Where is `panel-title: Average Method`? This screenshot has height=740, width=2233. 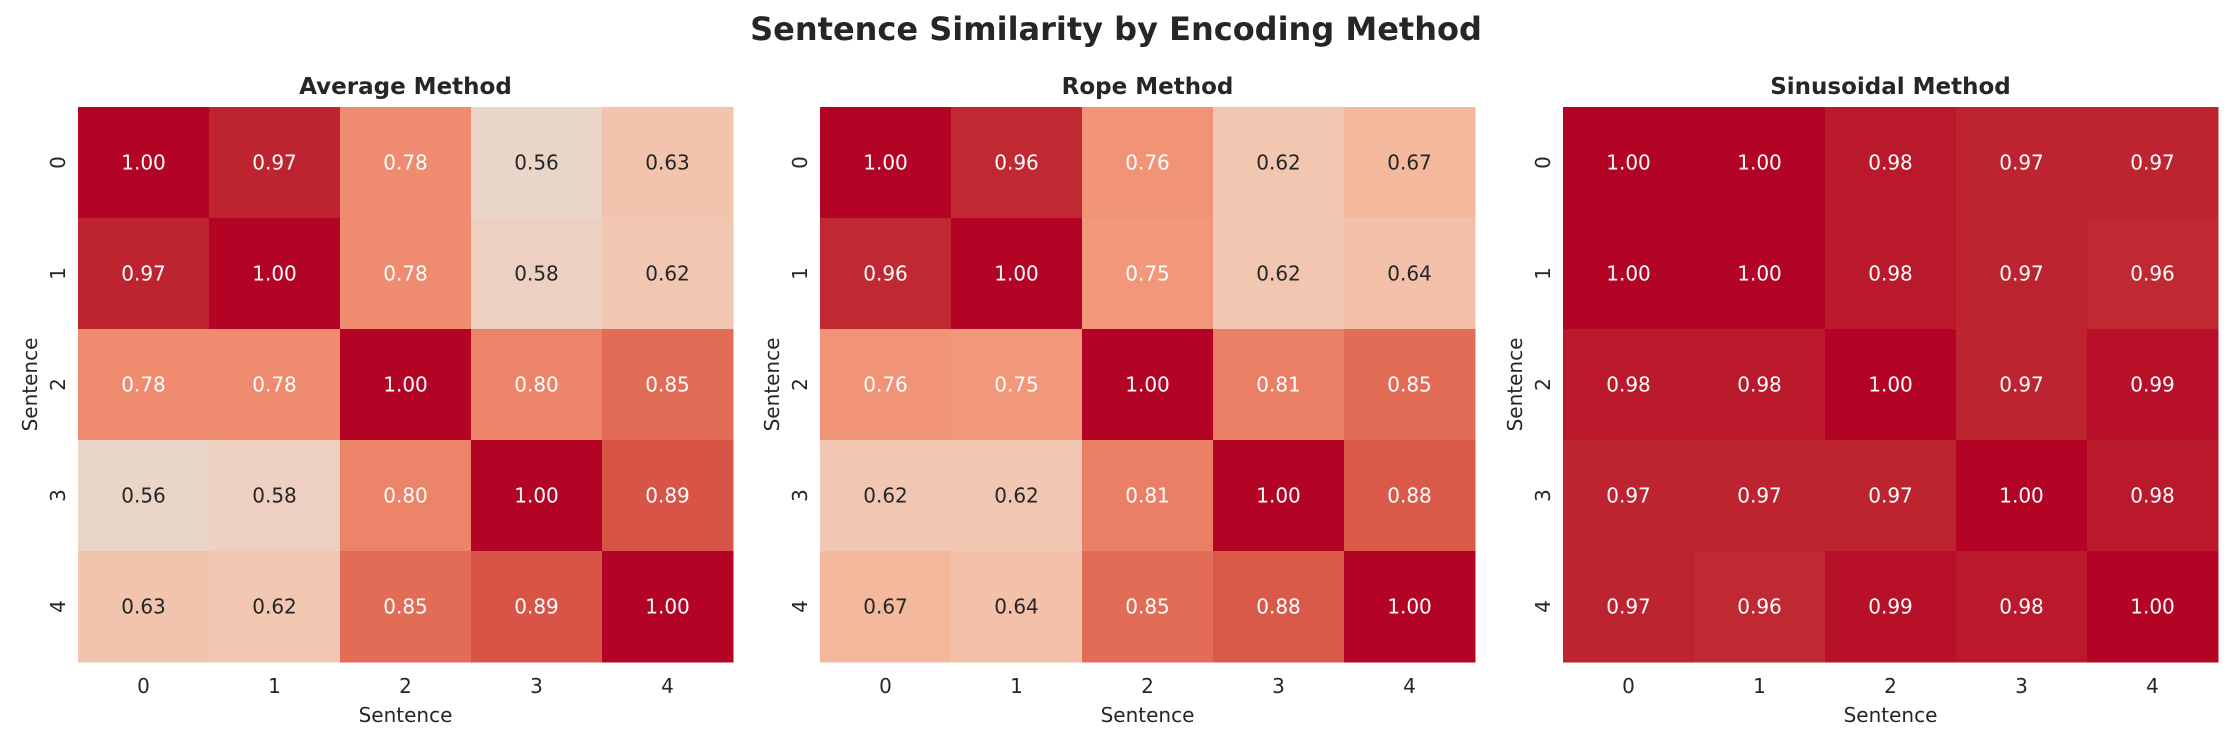 panel-title: Average Method is located at coordinates (405, 87).